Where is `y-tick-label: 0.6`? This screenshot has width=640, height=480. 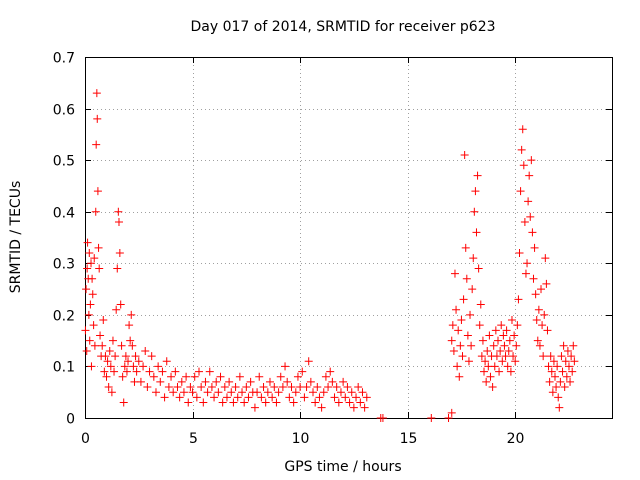 y-tick-label: 0.6 is located at coordinates (64, 111).